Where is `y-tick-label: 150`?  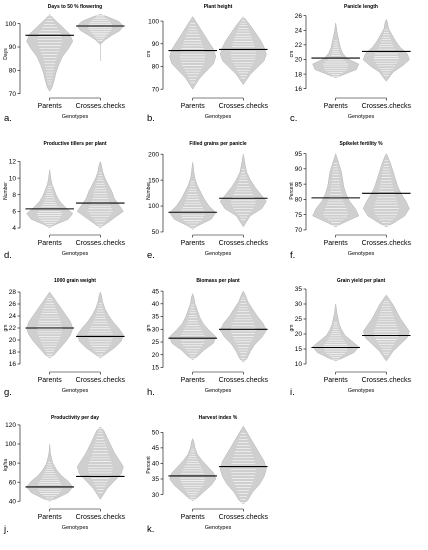
y-tick-label: 150 is located at coordinates (153, 180).